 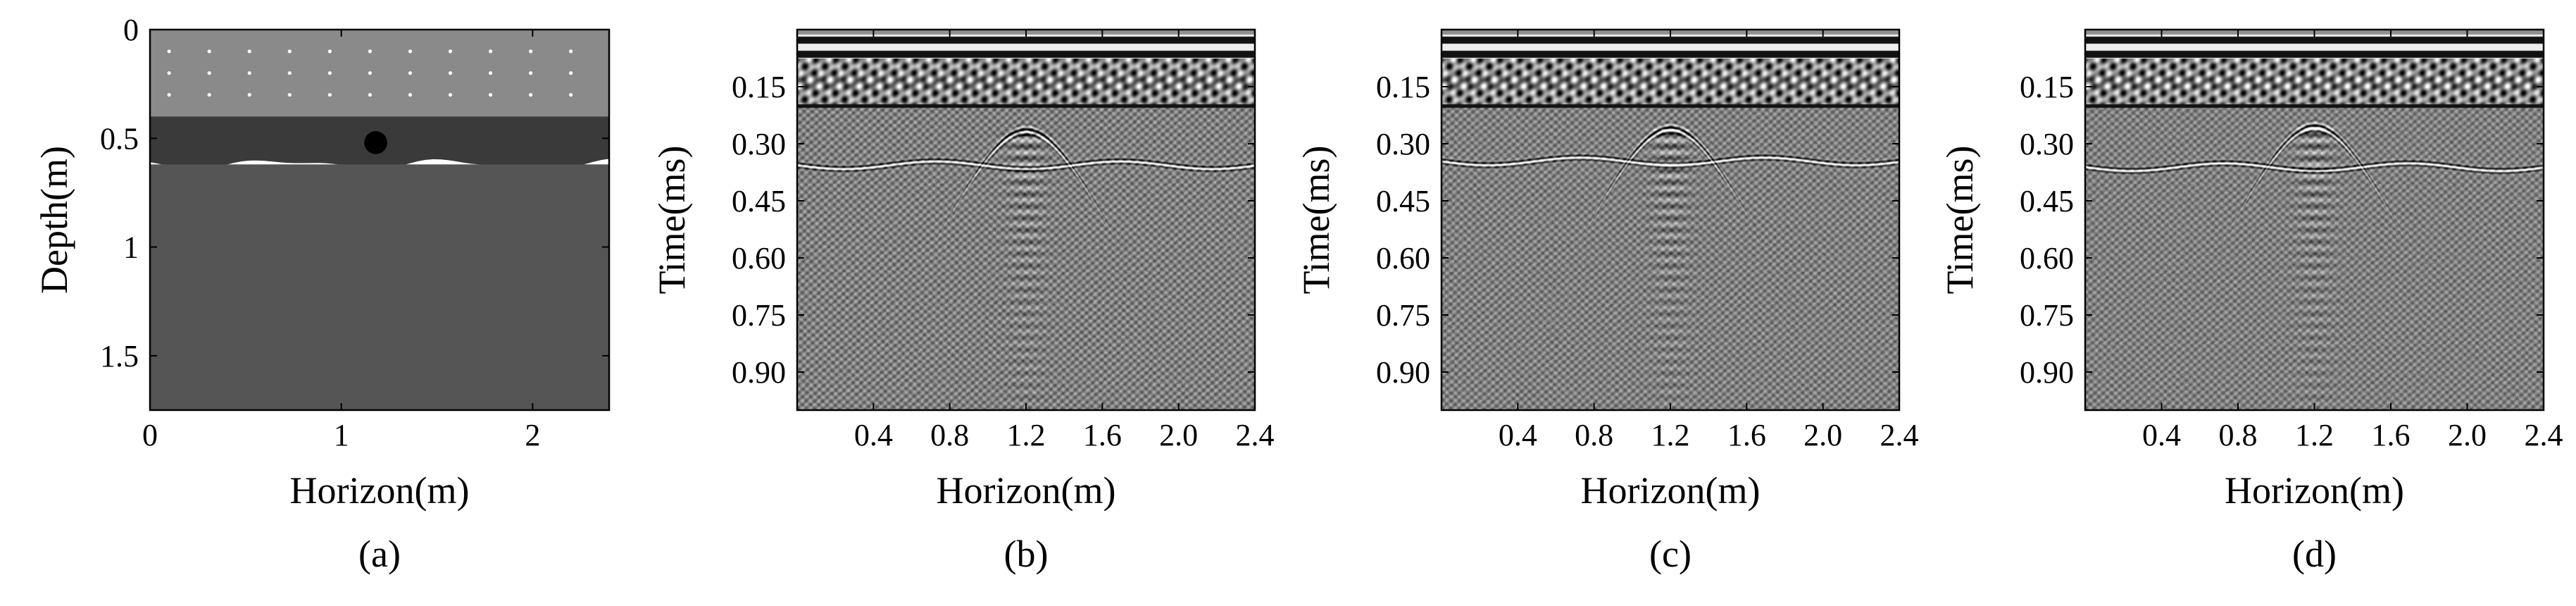 I want to click on x-tick-label: 0, so click(x=150, y=435).